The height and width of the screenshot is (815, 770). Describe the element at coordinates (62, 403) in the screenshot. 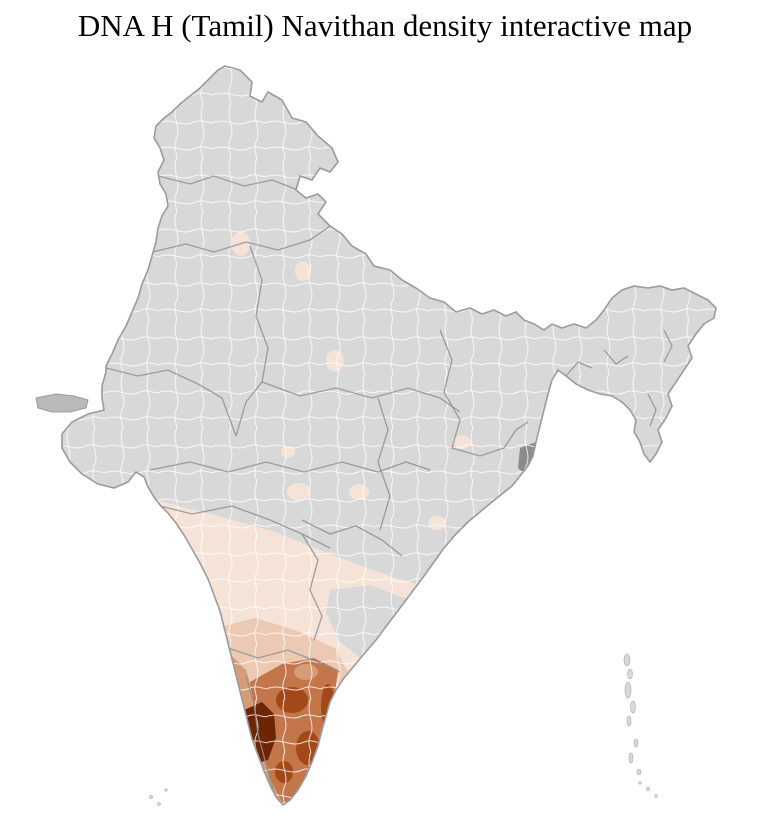

I see `kutch-west-fragment` at that location.